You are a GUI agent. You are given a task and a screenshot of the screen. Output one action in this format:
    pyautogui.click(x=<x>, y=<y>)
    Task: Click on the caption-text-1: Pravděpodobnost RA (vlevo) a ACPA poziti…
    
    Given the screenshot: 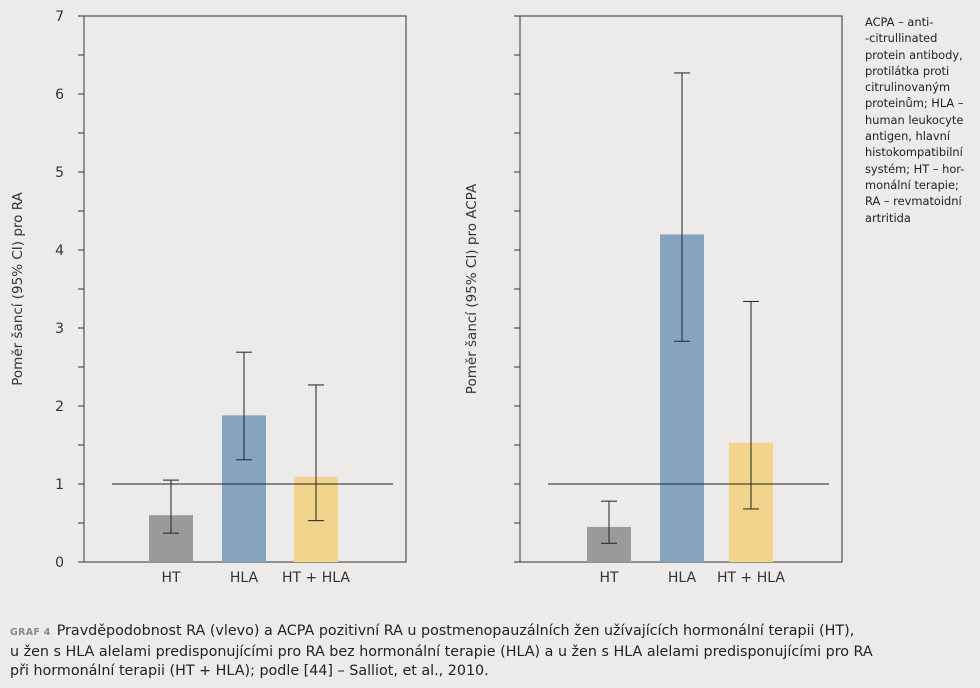 What is the action you would take?
    pyautogui.click(x=455, y=631)
    